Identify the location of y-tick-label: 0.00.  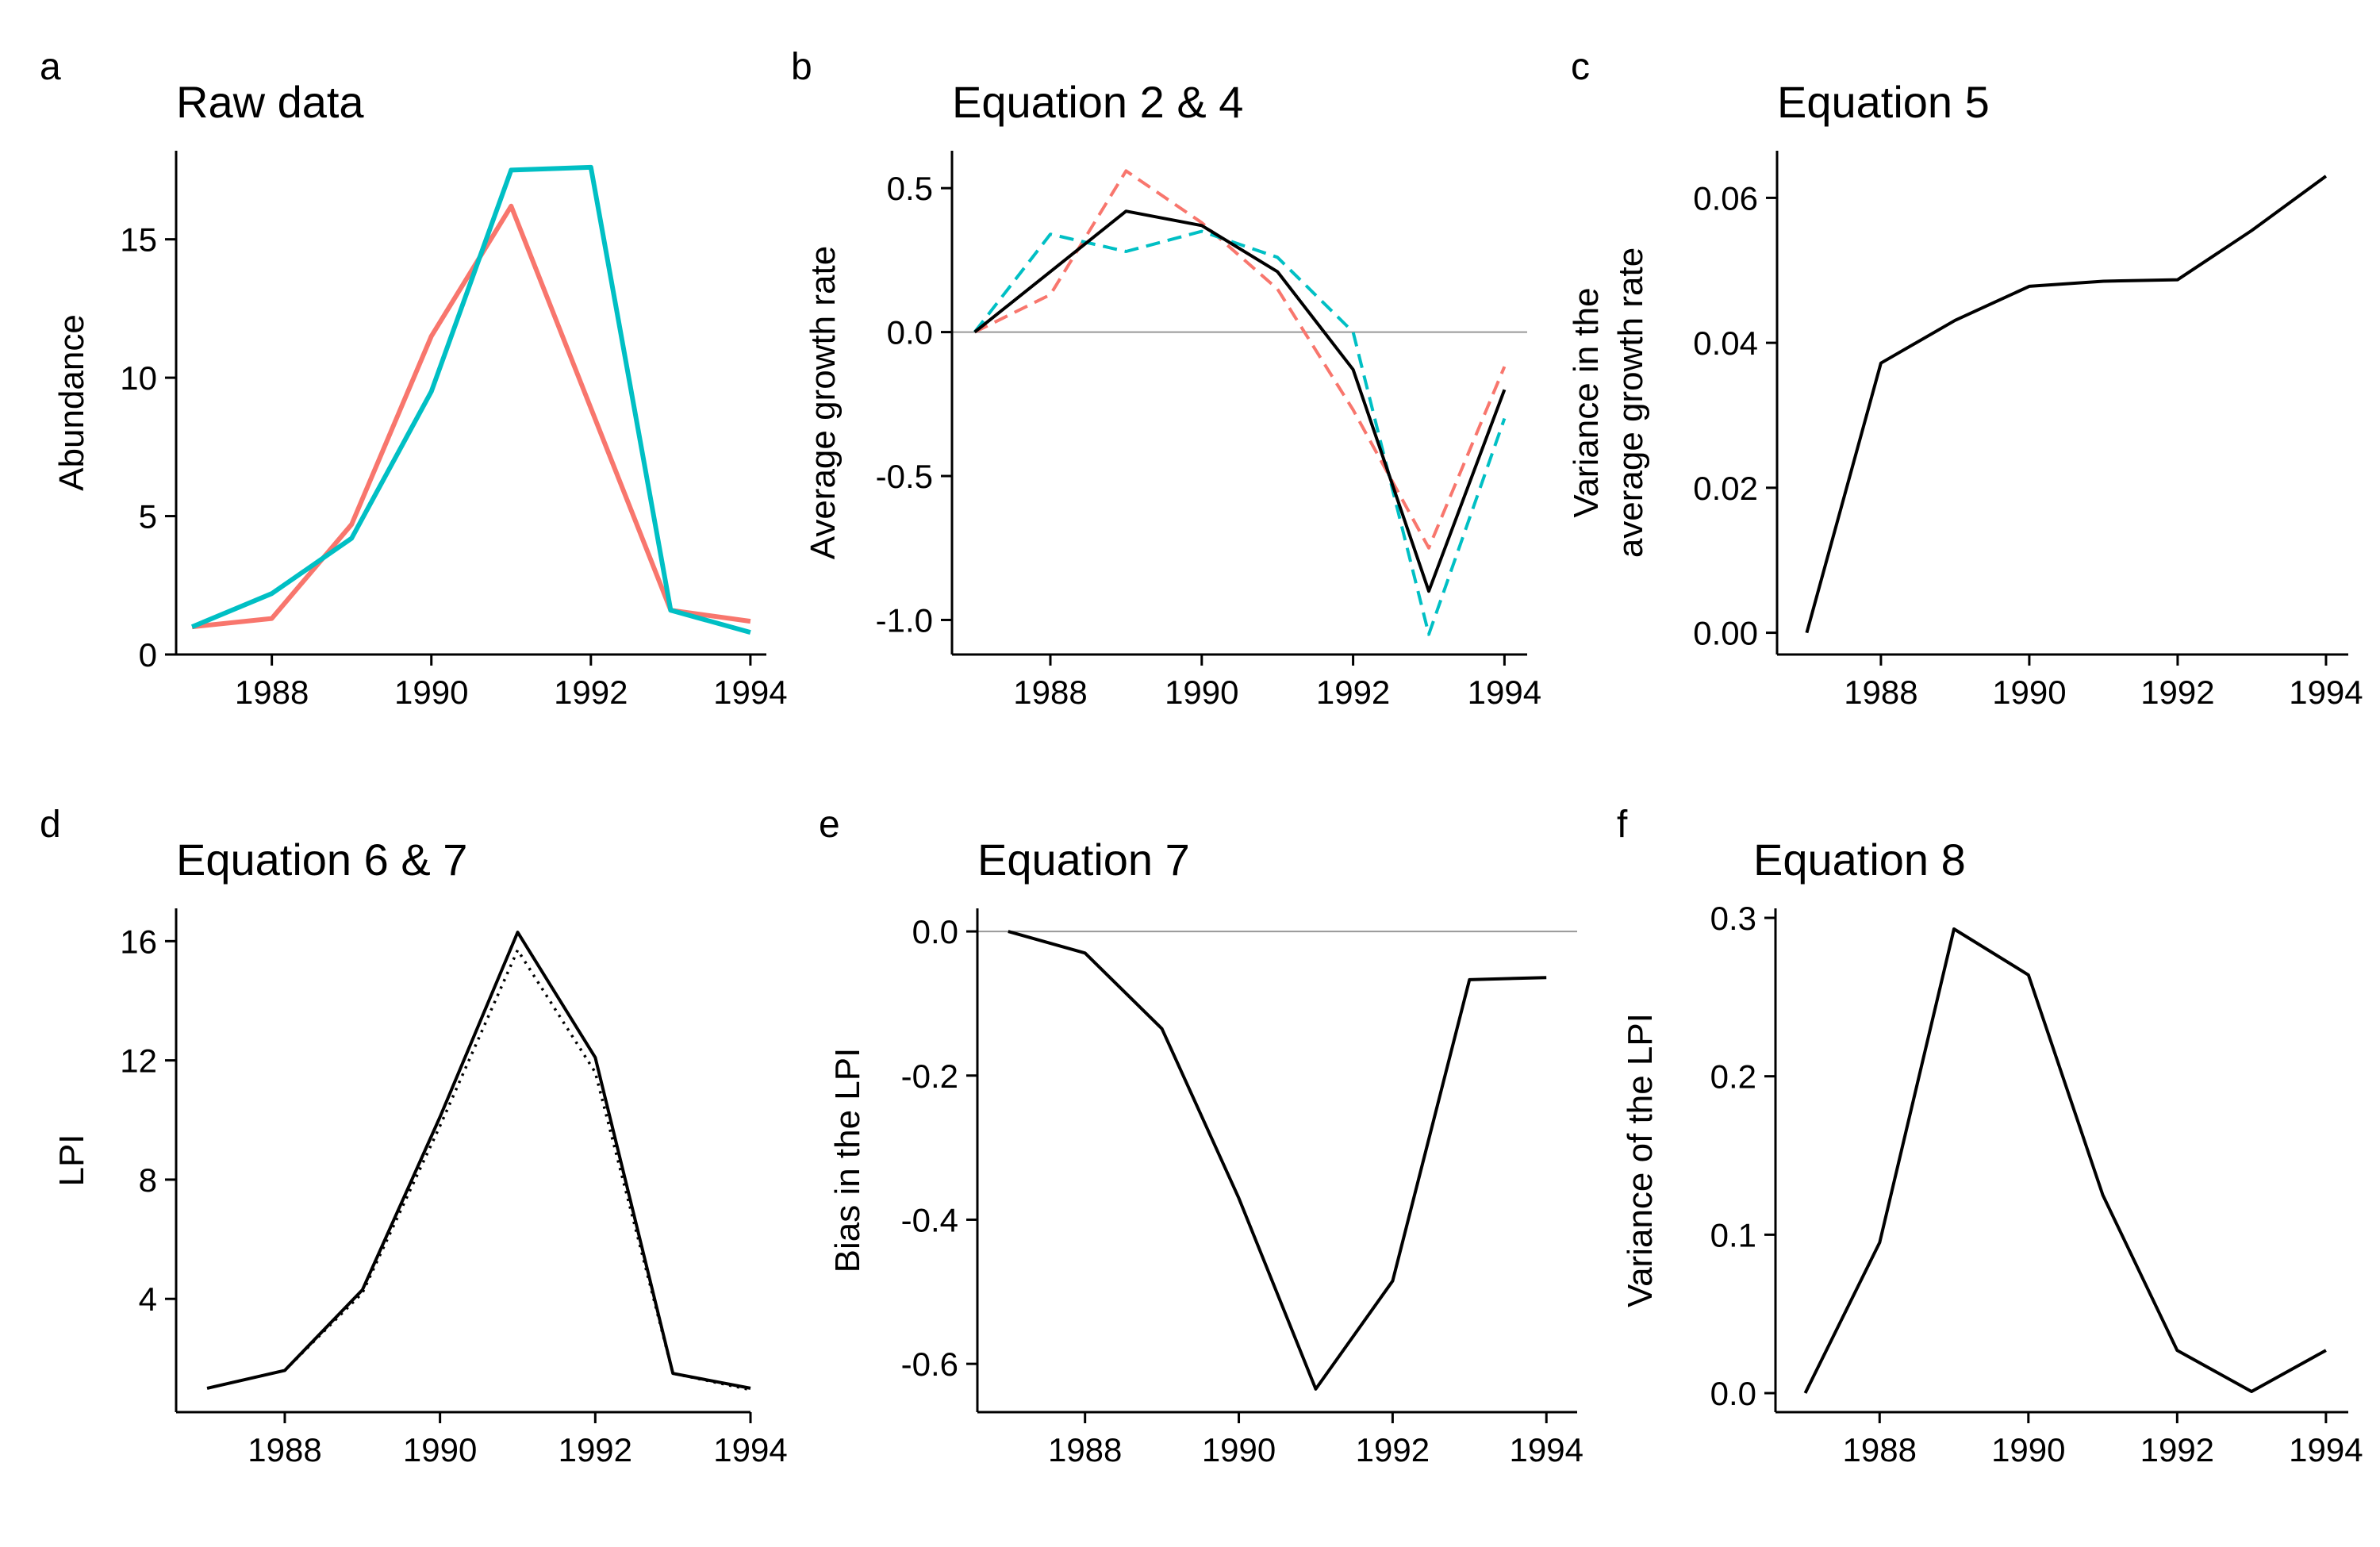
(1725, 633).